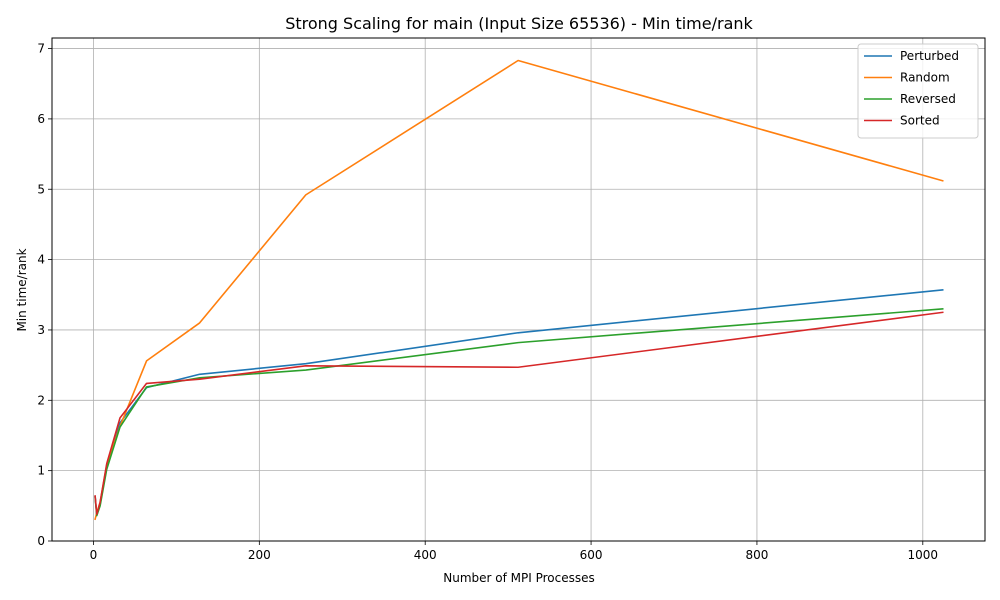 The height and width of the screenshot is (600, 1000). I want to click on legend-label-reversed: Reversed, so click(928, 99).